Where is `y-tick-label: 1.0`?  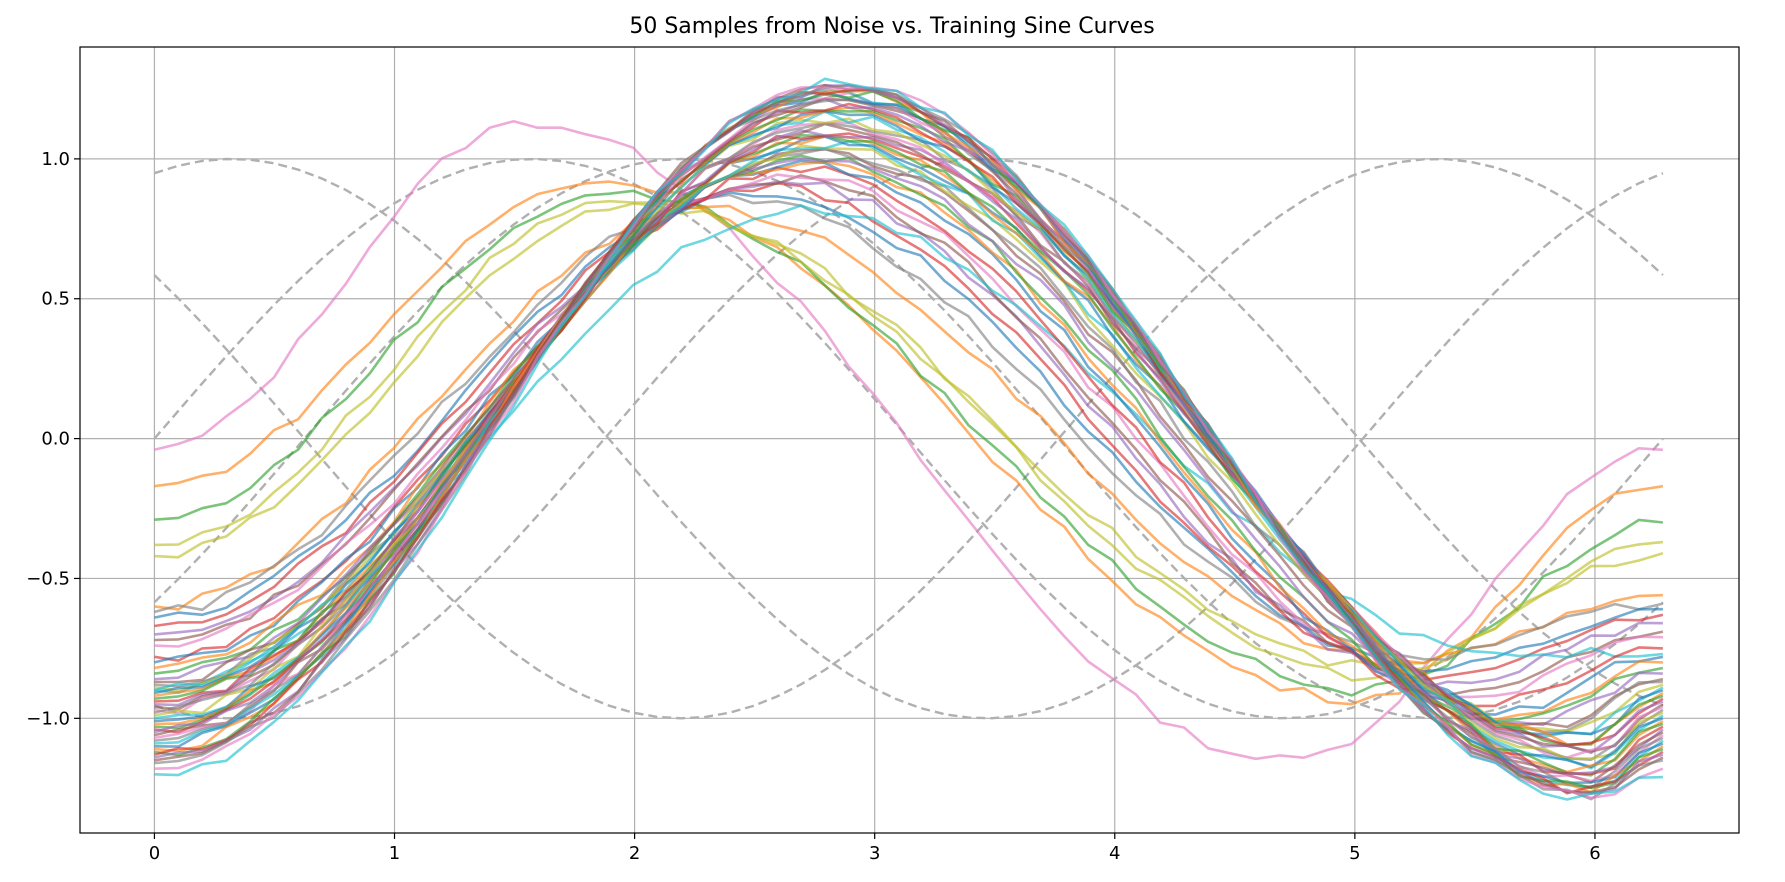
y-tick-label: 1.0 is located at coordinates (55, 159).